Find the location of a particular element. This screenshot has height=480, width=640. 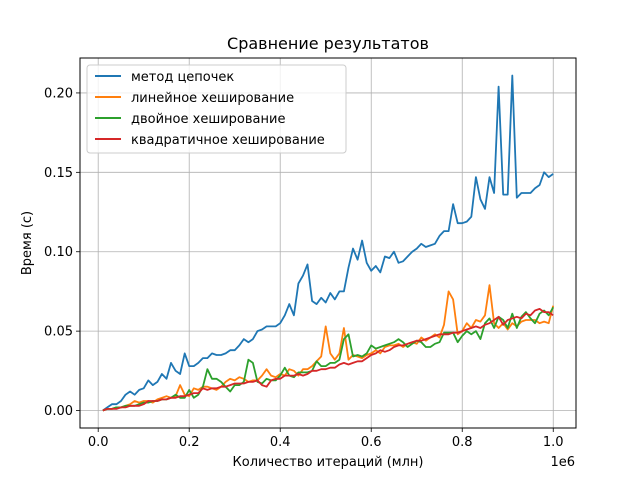

legend-label-4: квадратичное хеширование is located at coordinates (228, 140).